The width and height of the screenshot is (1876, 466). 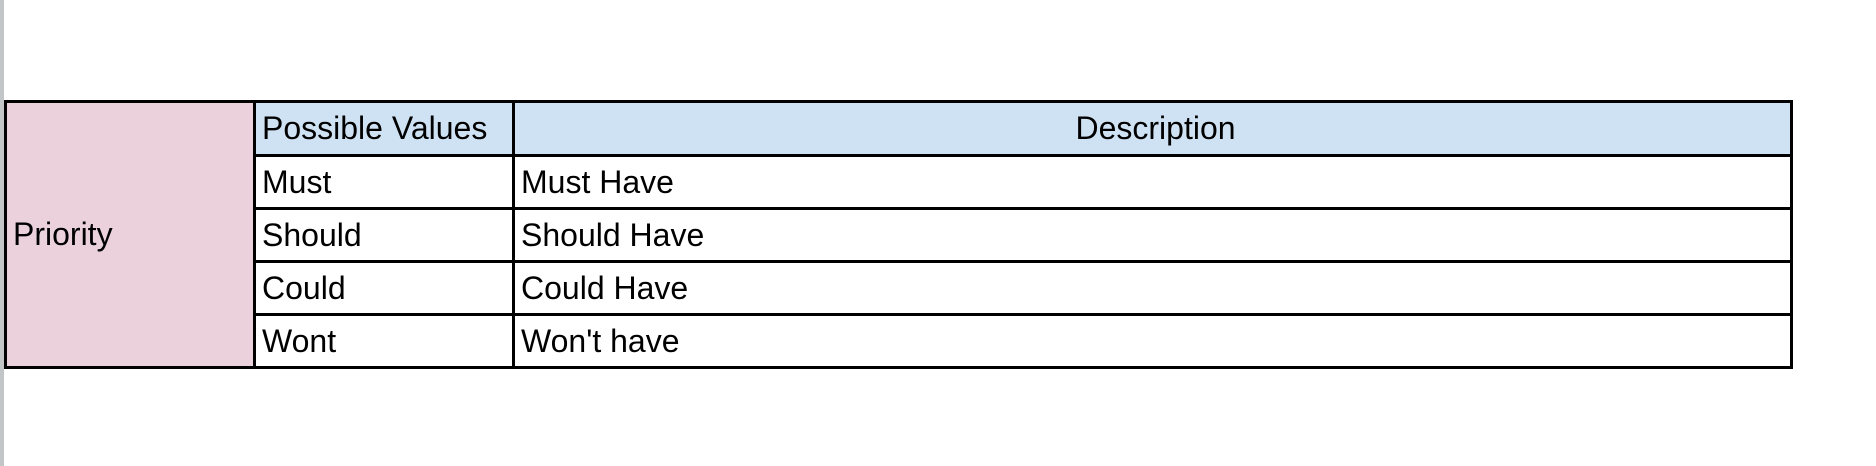 I want to click on table-row-should: Should Should Have, so click(x=899, y=235).